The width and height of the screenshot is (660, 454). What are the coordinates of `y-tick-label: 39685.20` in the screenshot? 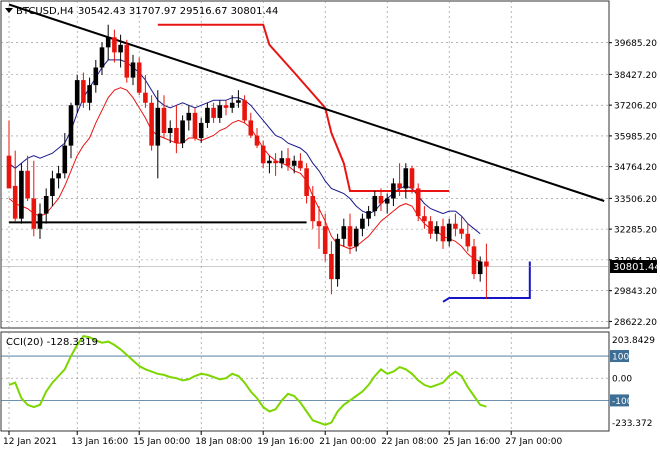 It's located at (635, 44).